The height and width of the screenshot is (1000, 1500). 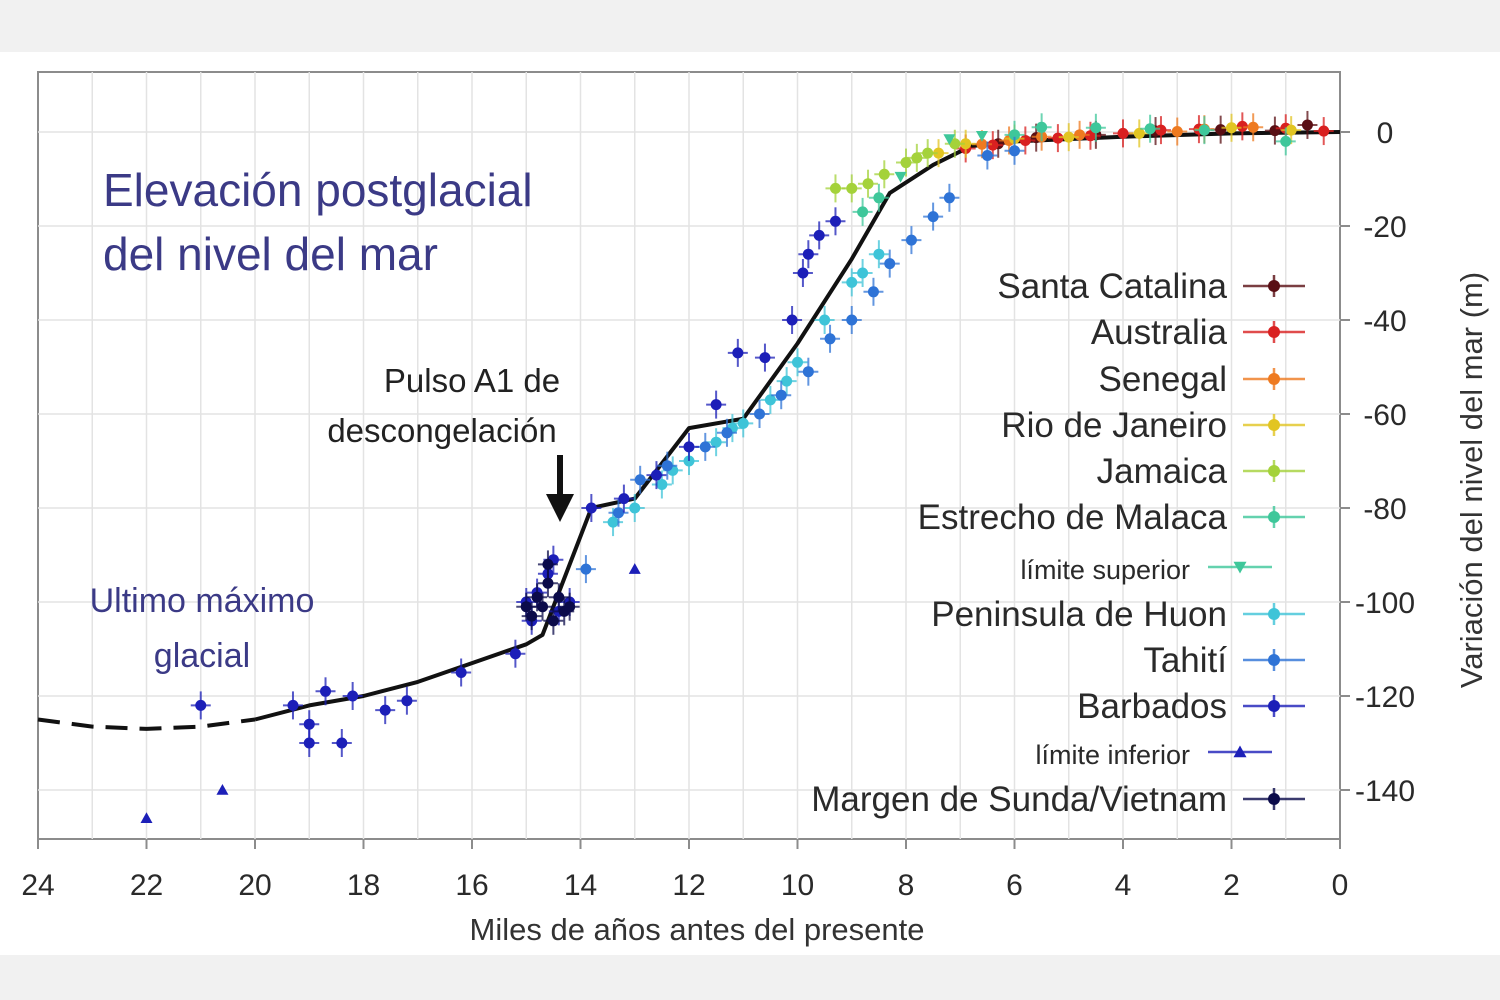 I want to click on y-tick-label: -100, so click(x=1385, y=603).